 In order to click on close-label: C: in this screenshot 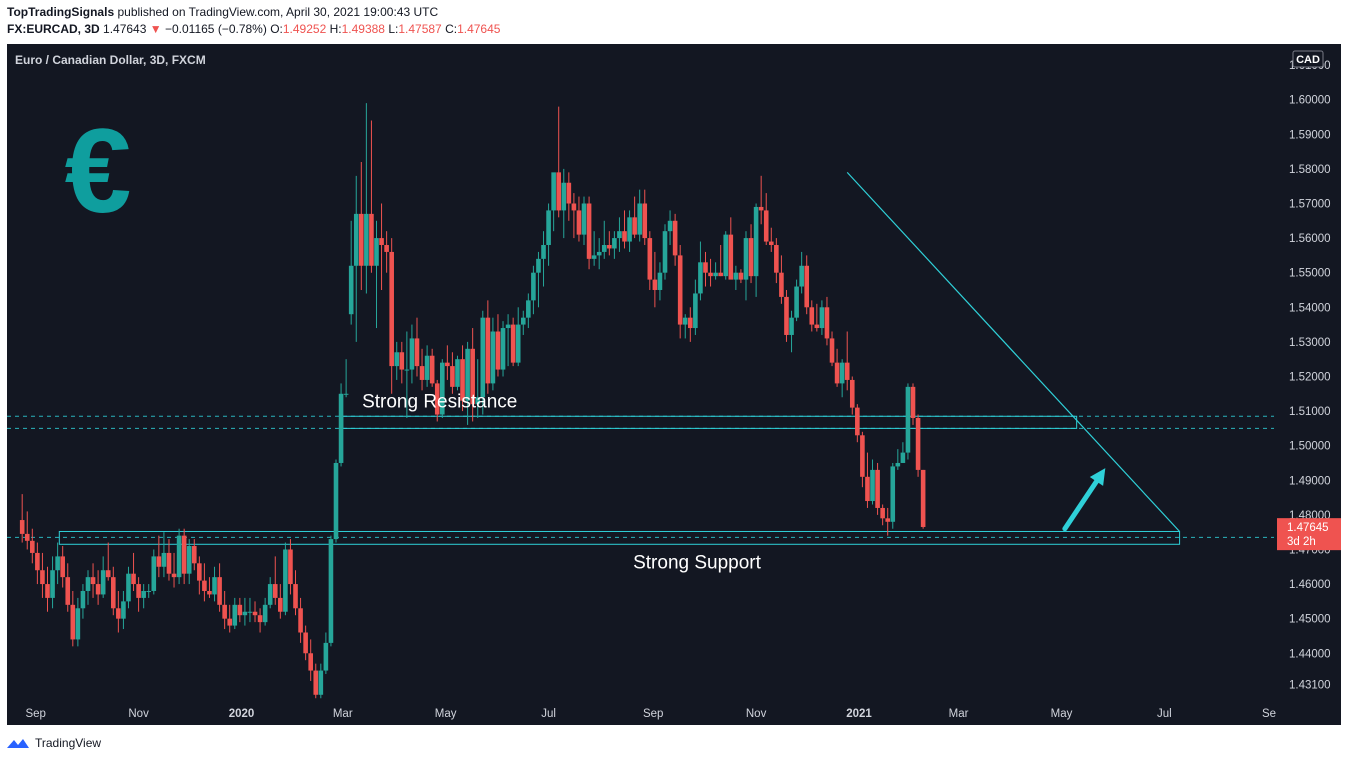, I will do `click(451, 29)`.